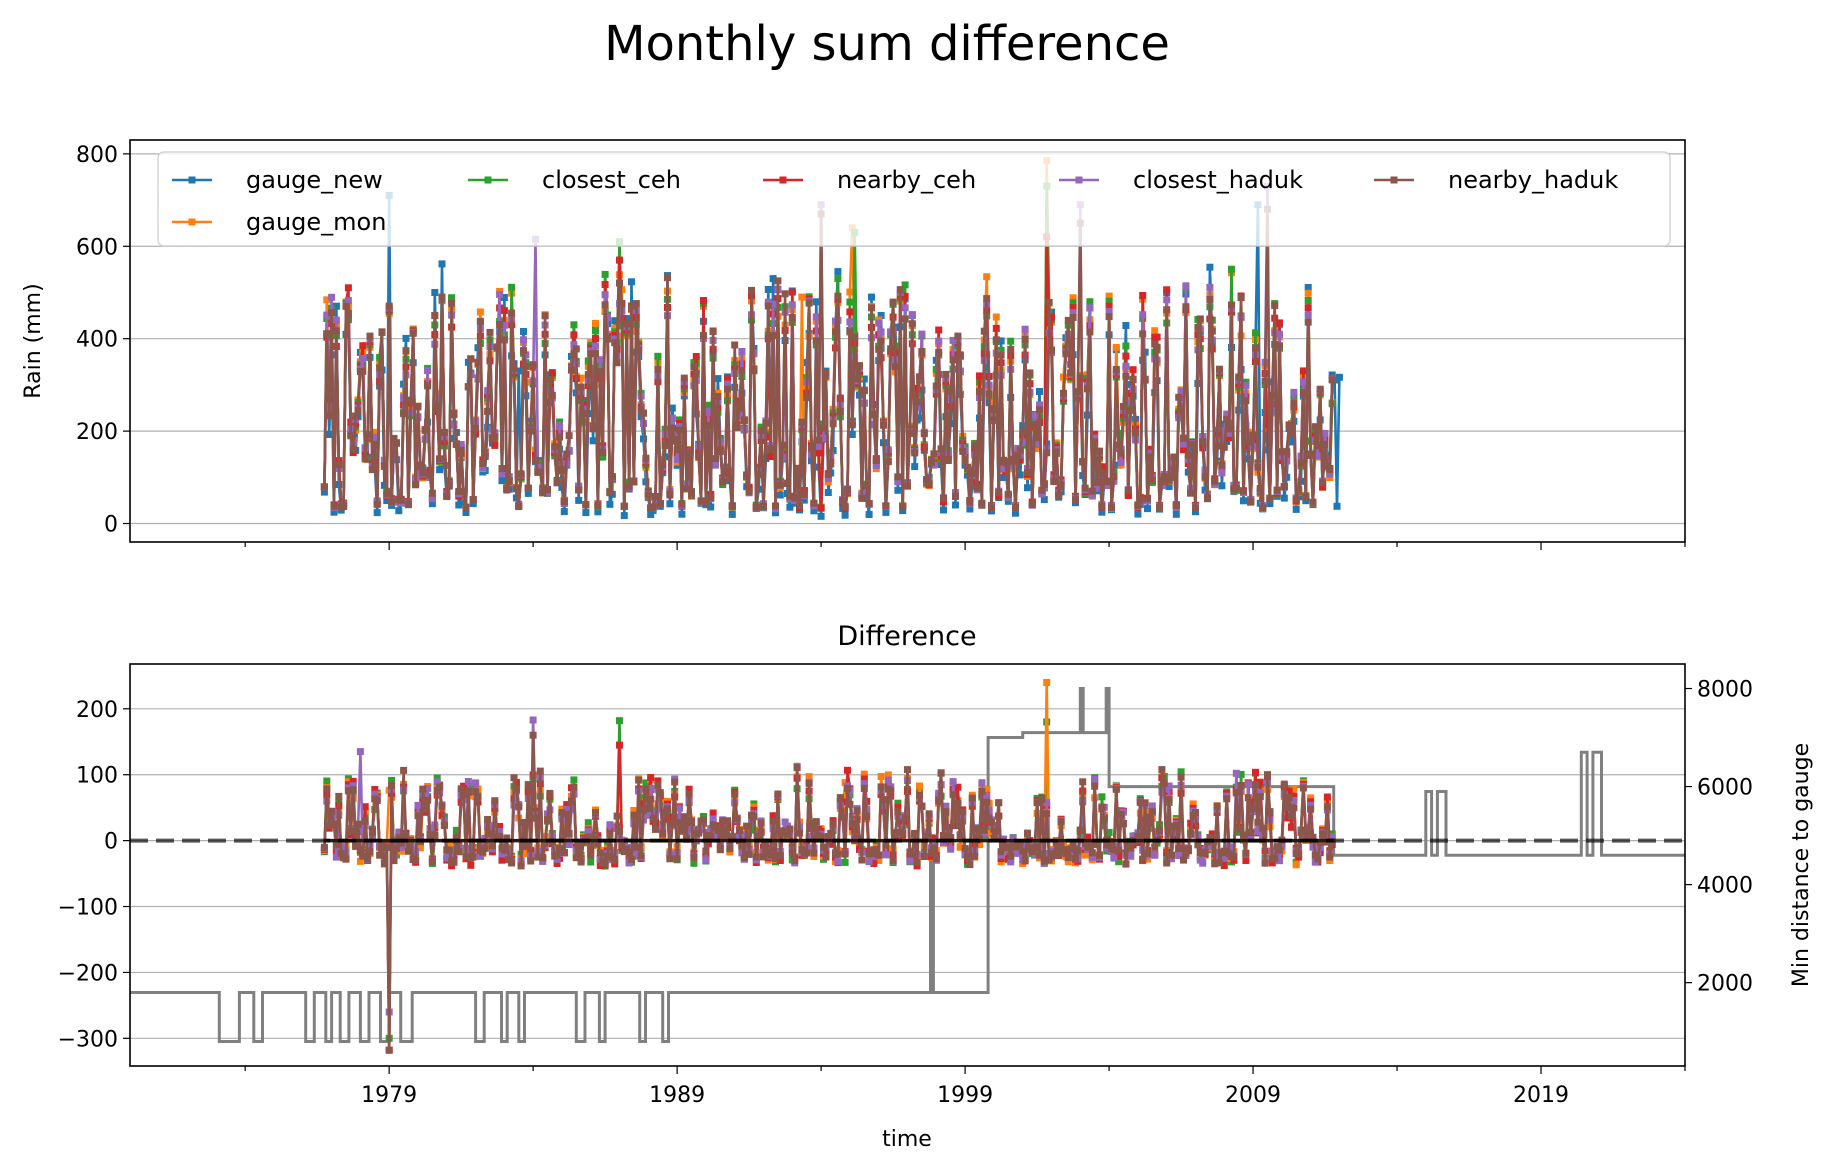 The width and height of the screenshot is (1830, 1170). Describe the element at coordinates (611, 180) in the screenshot. I see `svg-text: closest_ceh` at that location.